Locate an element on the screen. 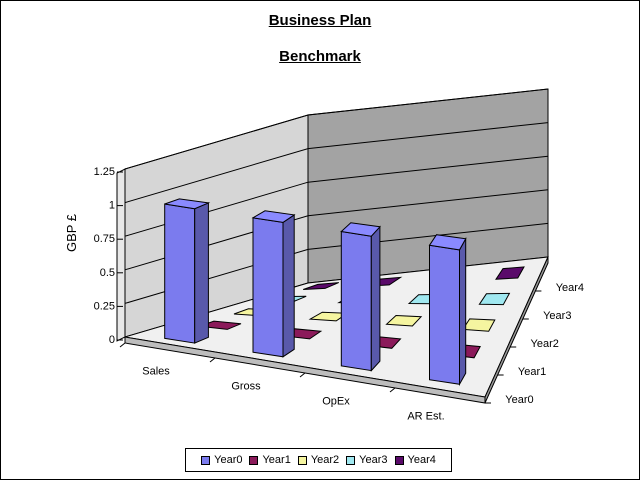 Image resolution: width=640 pixels, height=480 pixels. x-tick-label: OpEx is located at coordinates (336, 402).